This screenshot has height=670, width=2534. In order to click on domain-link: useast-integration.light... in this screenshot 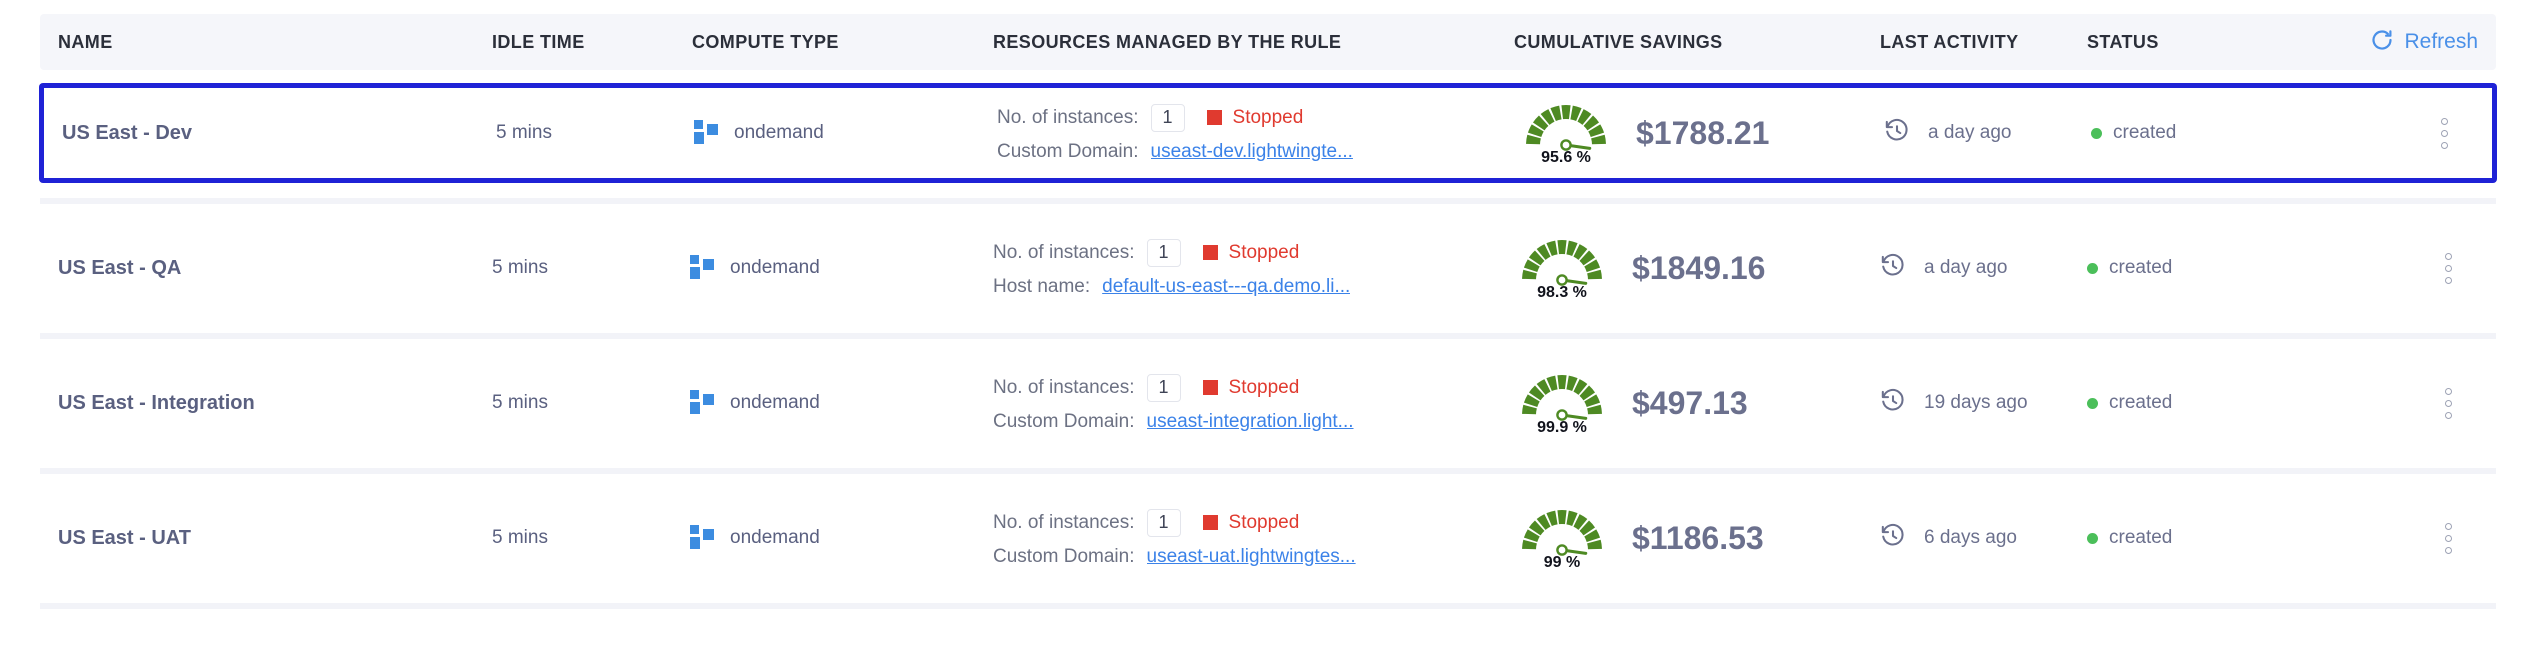, I will do `click(1250, 421)`.